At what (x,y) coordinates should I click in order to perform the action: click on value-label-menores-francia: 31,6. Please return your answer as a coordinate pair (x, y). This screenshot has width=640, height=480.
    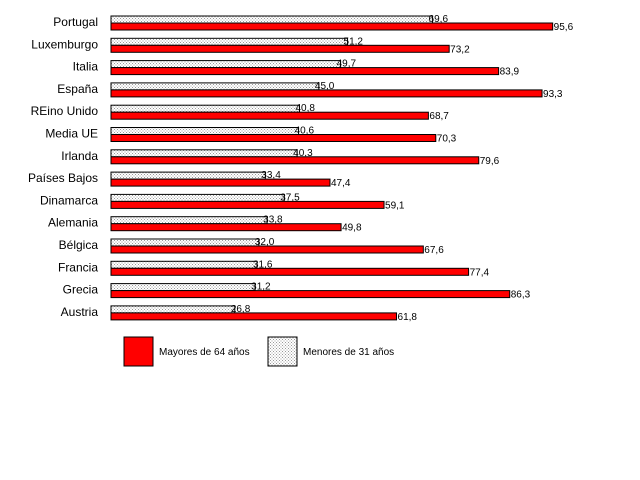
    Looking at the image, I should click on (263, 264).